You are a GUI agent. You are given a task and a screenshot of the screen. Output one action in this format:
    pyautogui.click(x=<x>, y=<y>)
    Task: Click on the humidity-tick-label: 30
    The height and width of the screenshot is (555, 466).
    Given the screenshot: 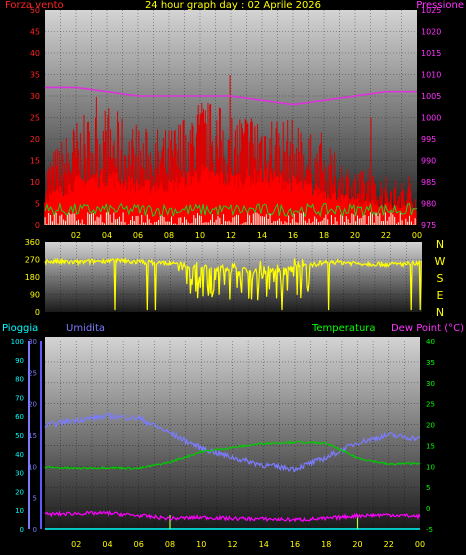 What is the action you would take?
    pyautogui.click(x=32, y=342)
    